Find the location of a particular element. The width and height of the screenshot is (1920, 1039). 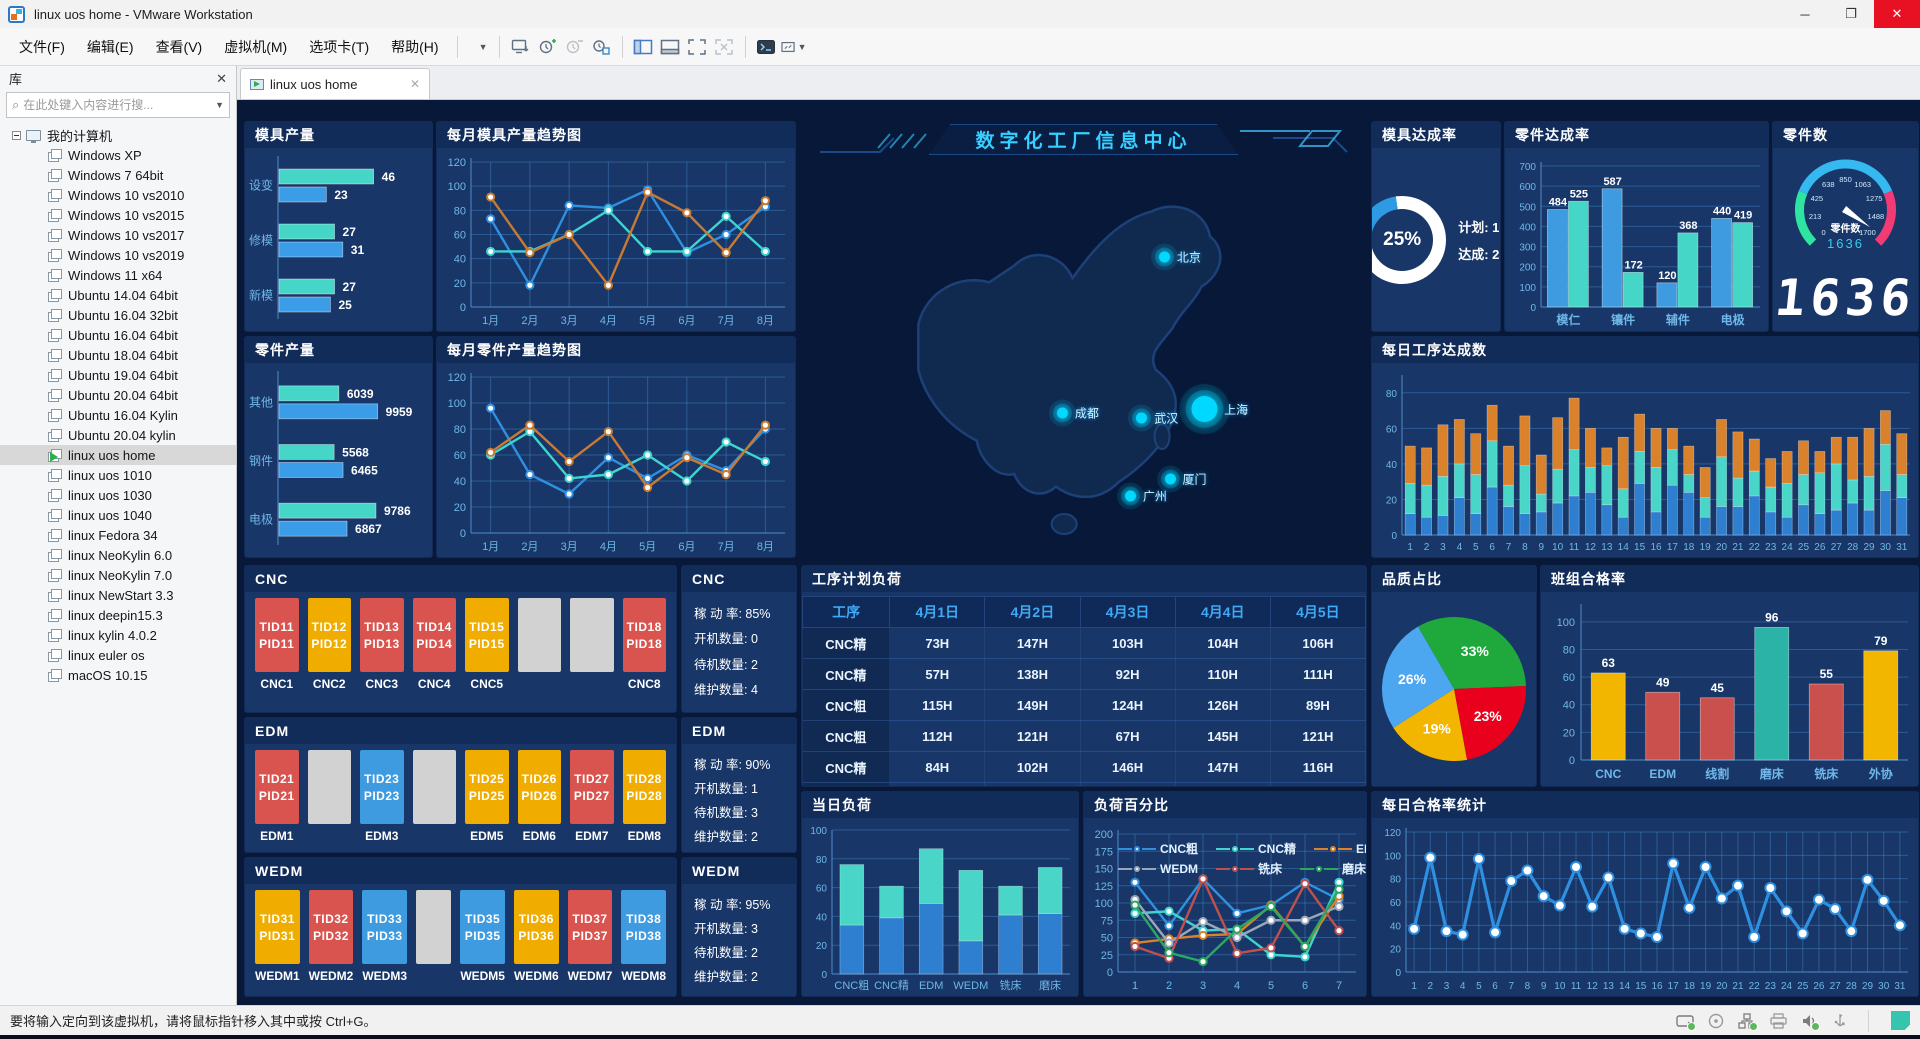

dashboard-title: 数字化工厂信息中心 is located at coordinates (1083, 141).